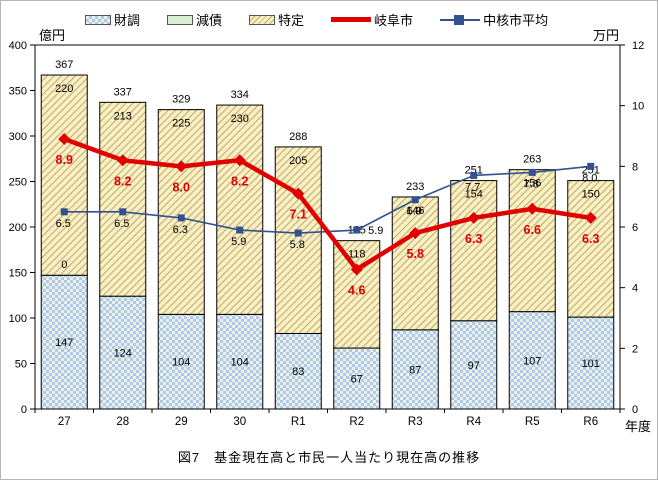  Describe the element at coordinates (638, 426) in the screenshot. I see `x-axis-unit-label: 年度` at that location.